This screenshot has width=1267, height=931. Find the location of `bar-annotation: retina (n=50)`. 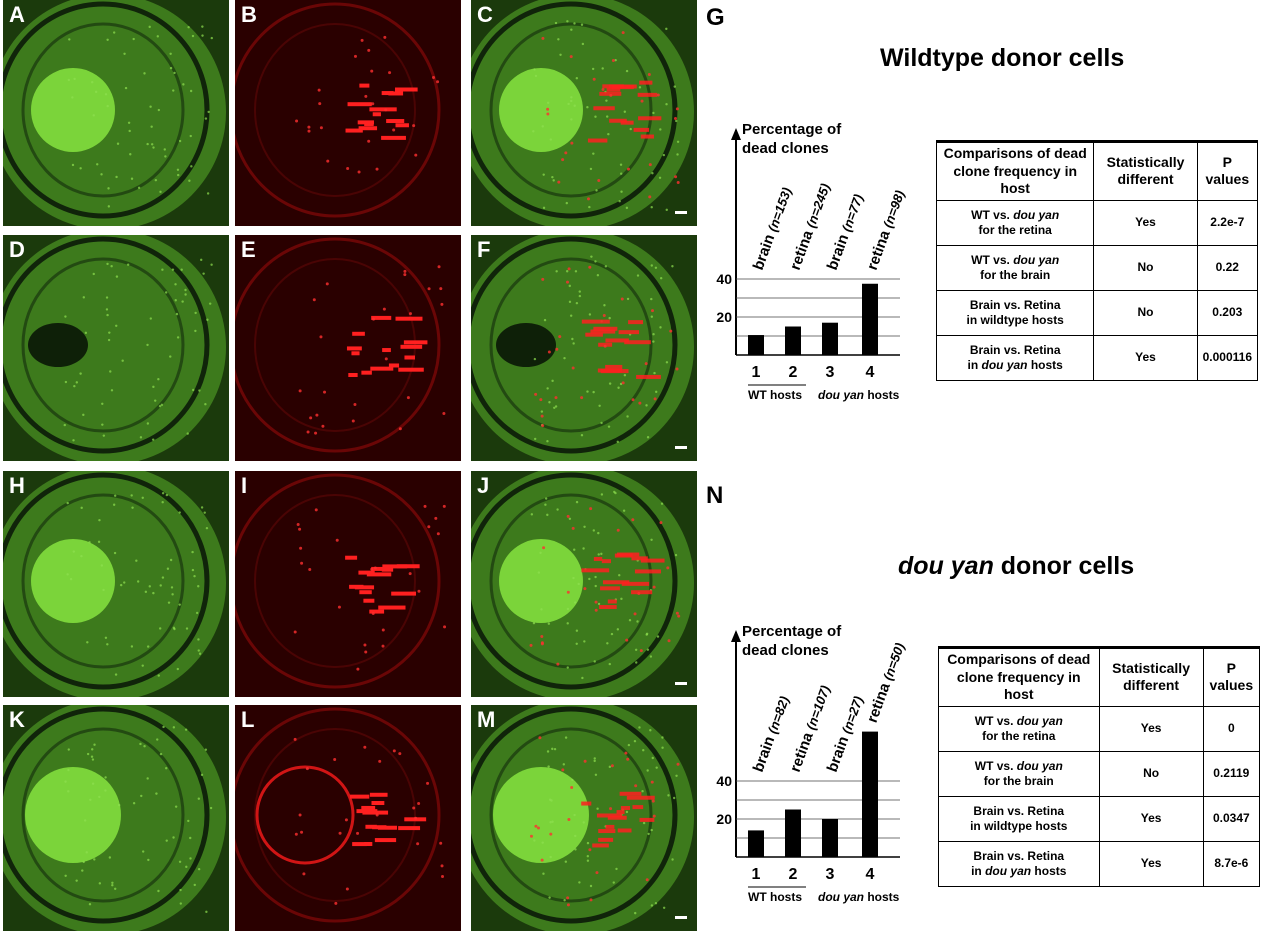

bar-annotation: retina (n=50) is located at coordinates (886, 683).